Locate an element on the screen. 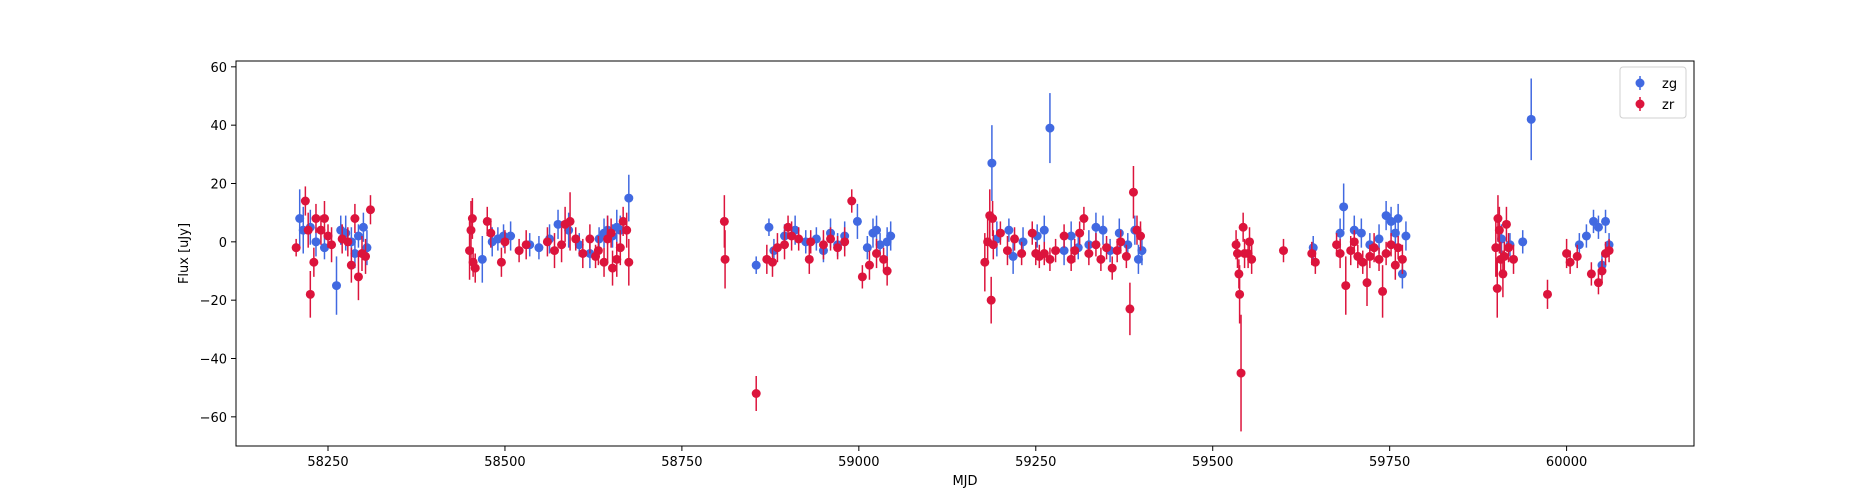  legend-box is located at coordinates (1653, 92).